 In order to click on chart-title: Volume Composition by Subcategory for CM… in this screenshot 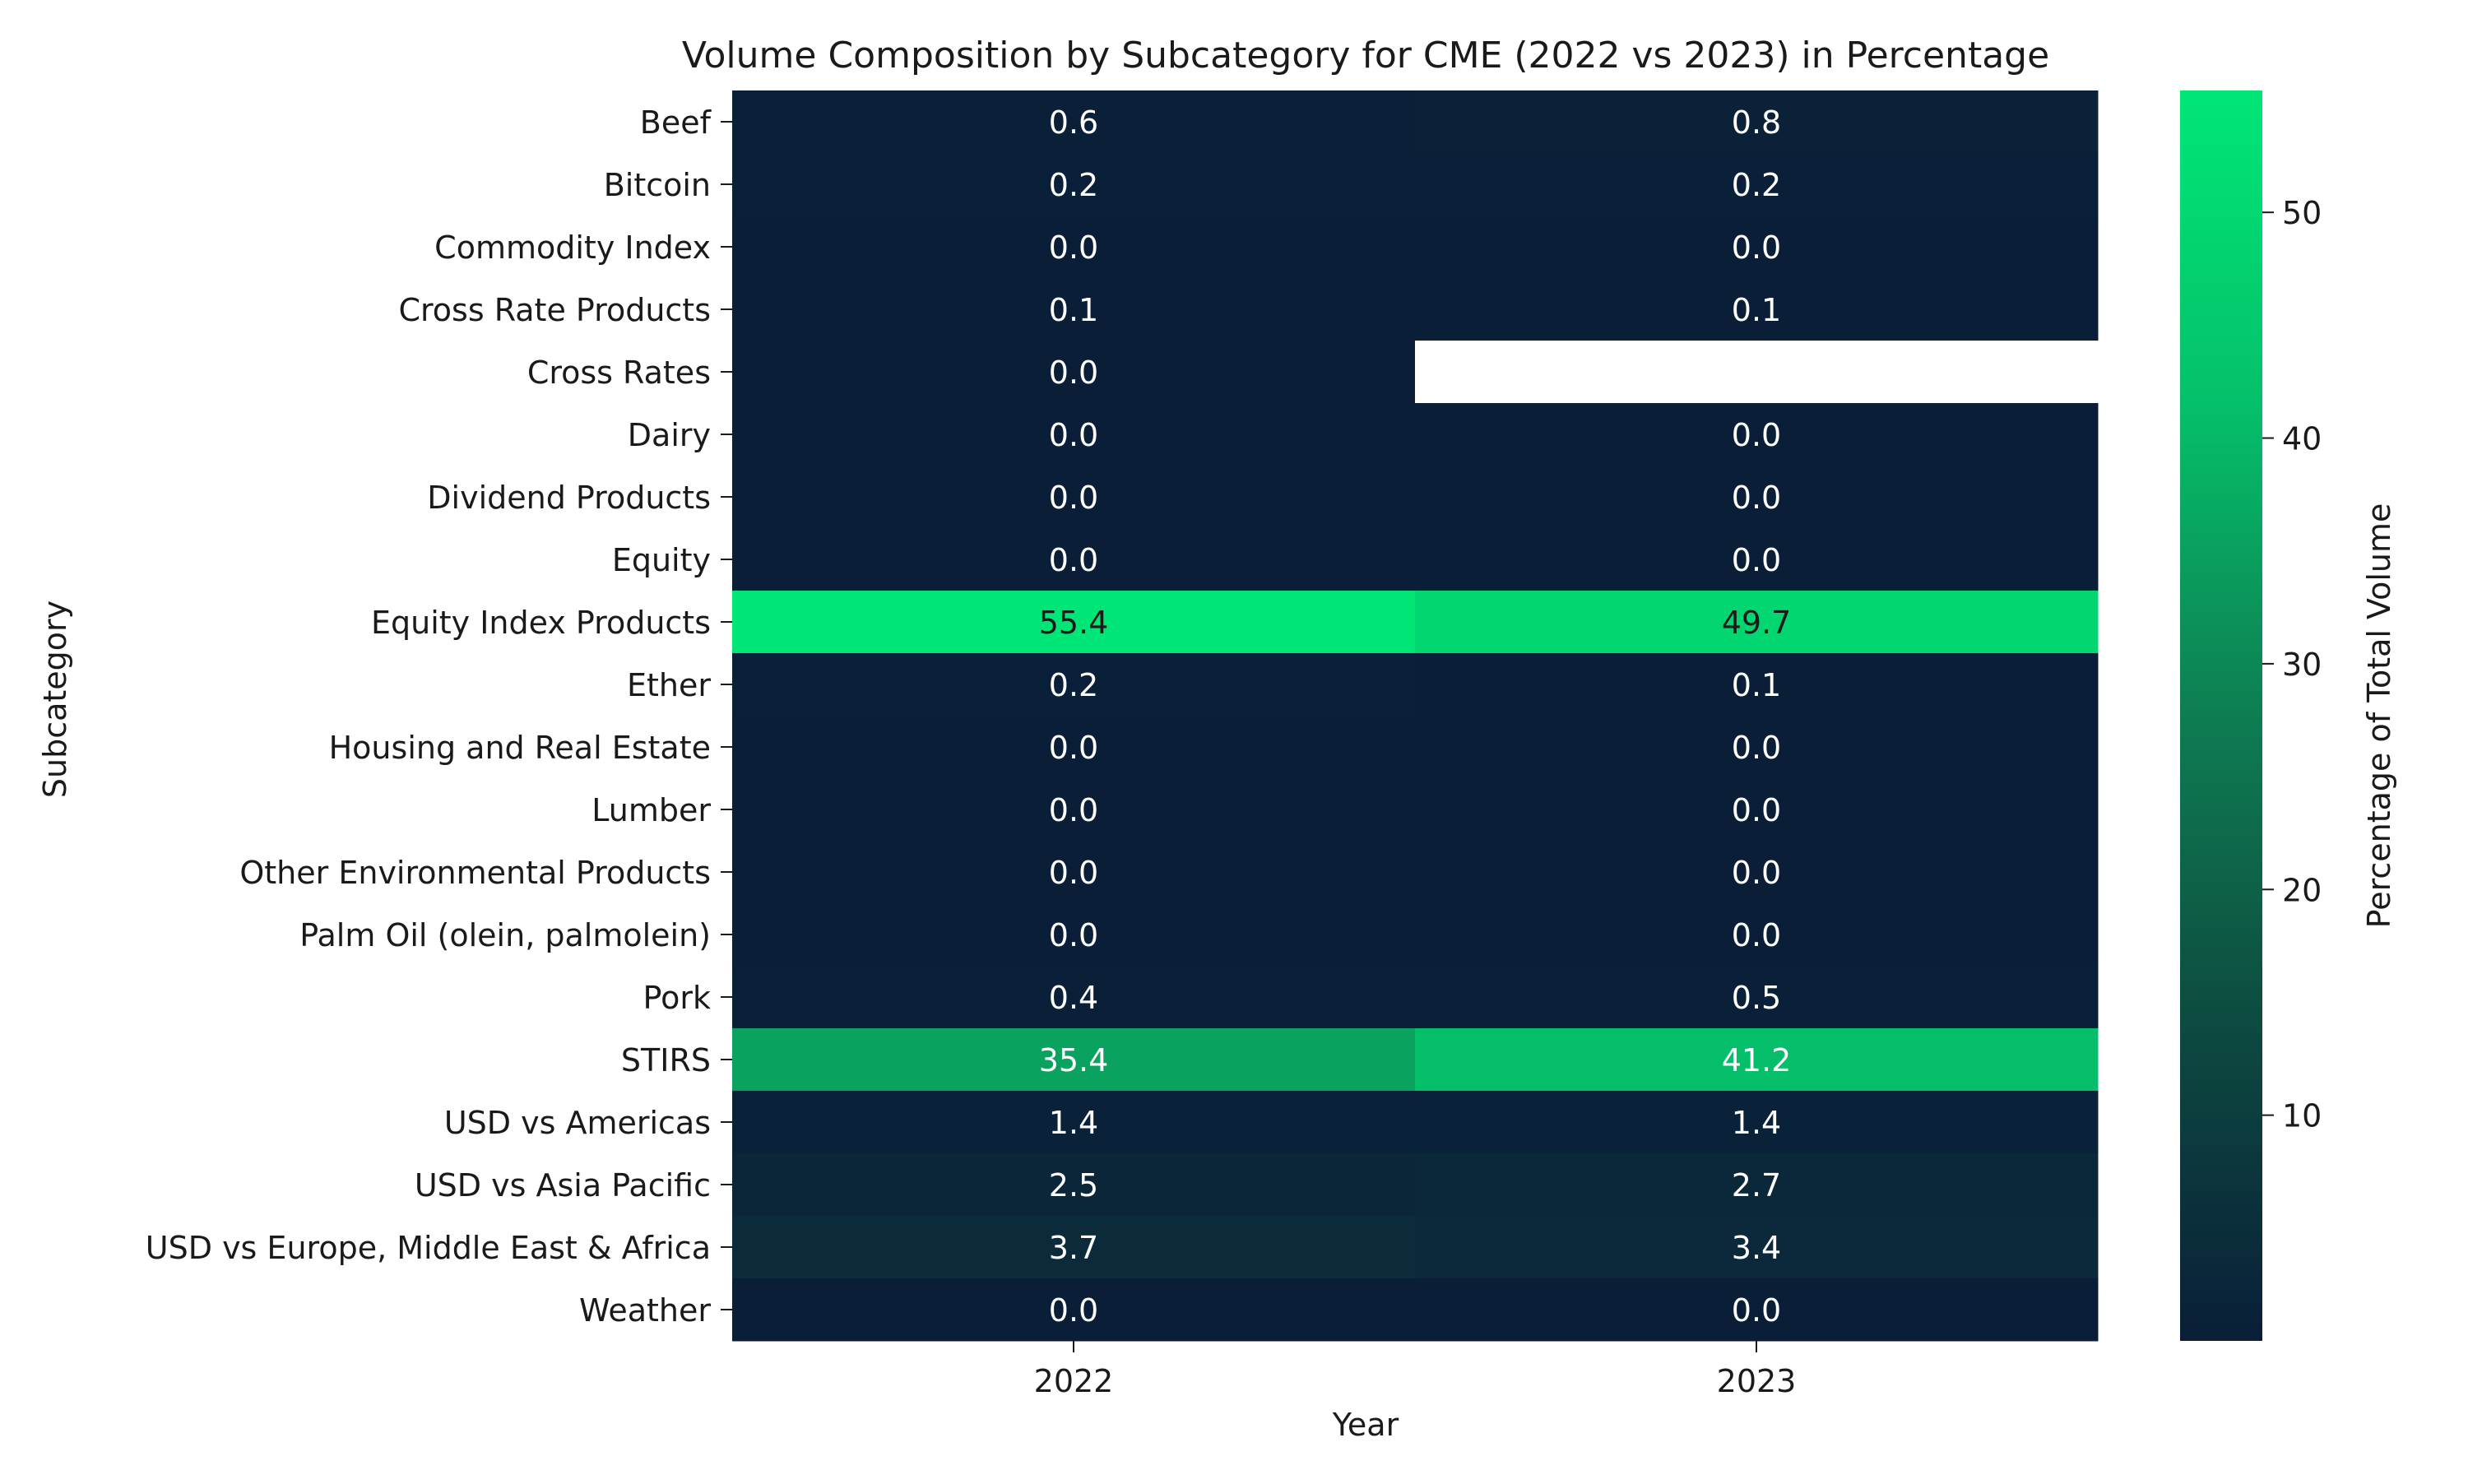, I will do `click(1365, 56)`.